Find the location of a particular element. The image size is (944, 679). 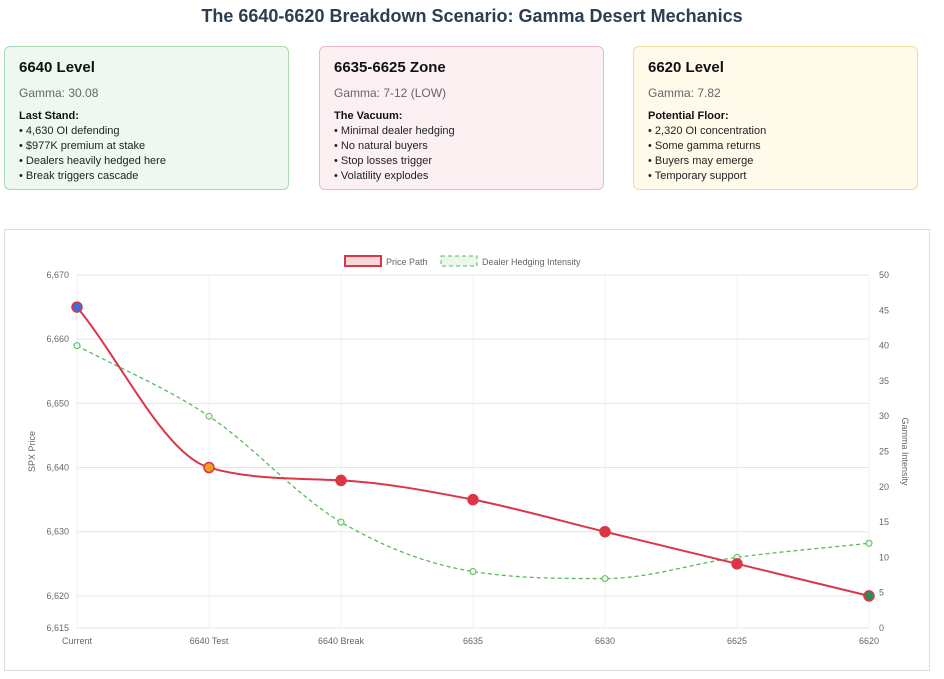

card-bullet: 2,320 OI concentration is located at coordinates (782, 131).